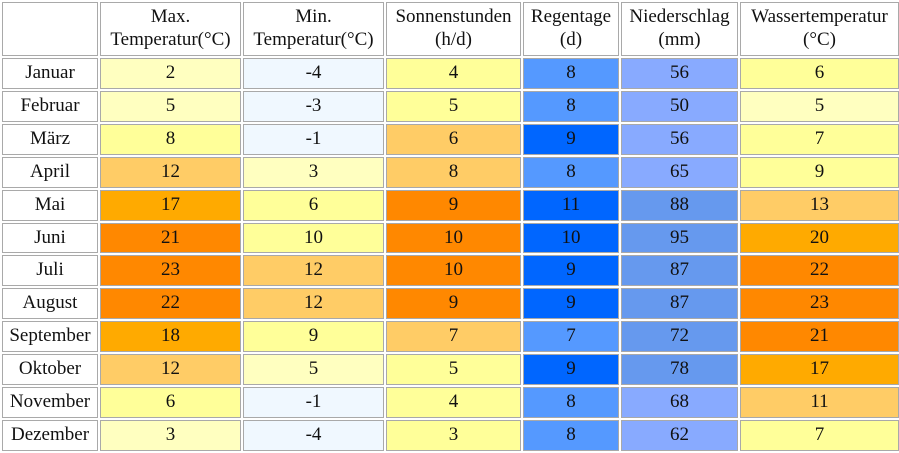  What do you see at coordinates (819, 172) in the screenshot?
I see `water-temperature-cell: 9` at bounding box center [819, 172].